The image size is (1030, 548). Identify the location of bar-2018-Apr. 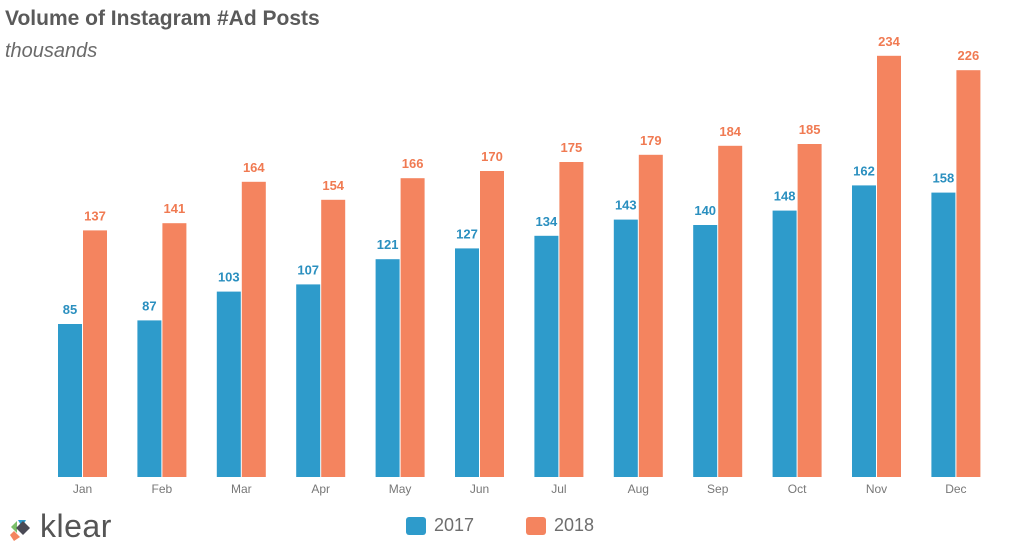
(333, 338).